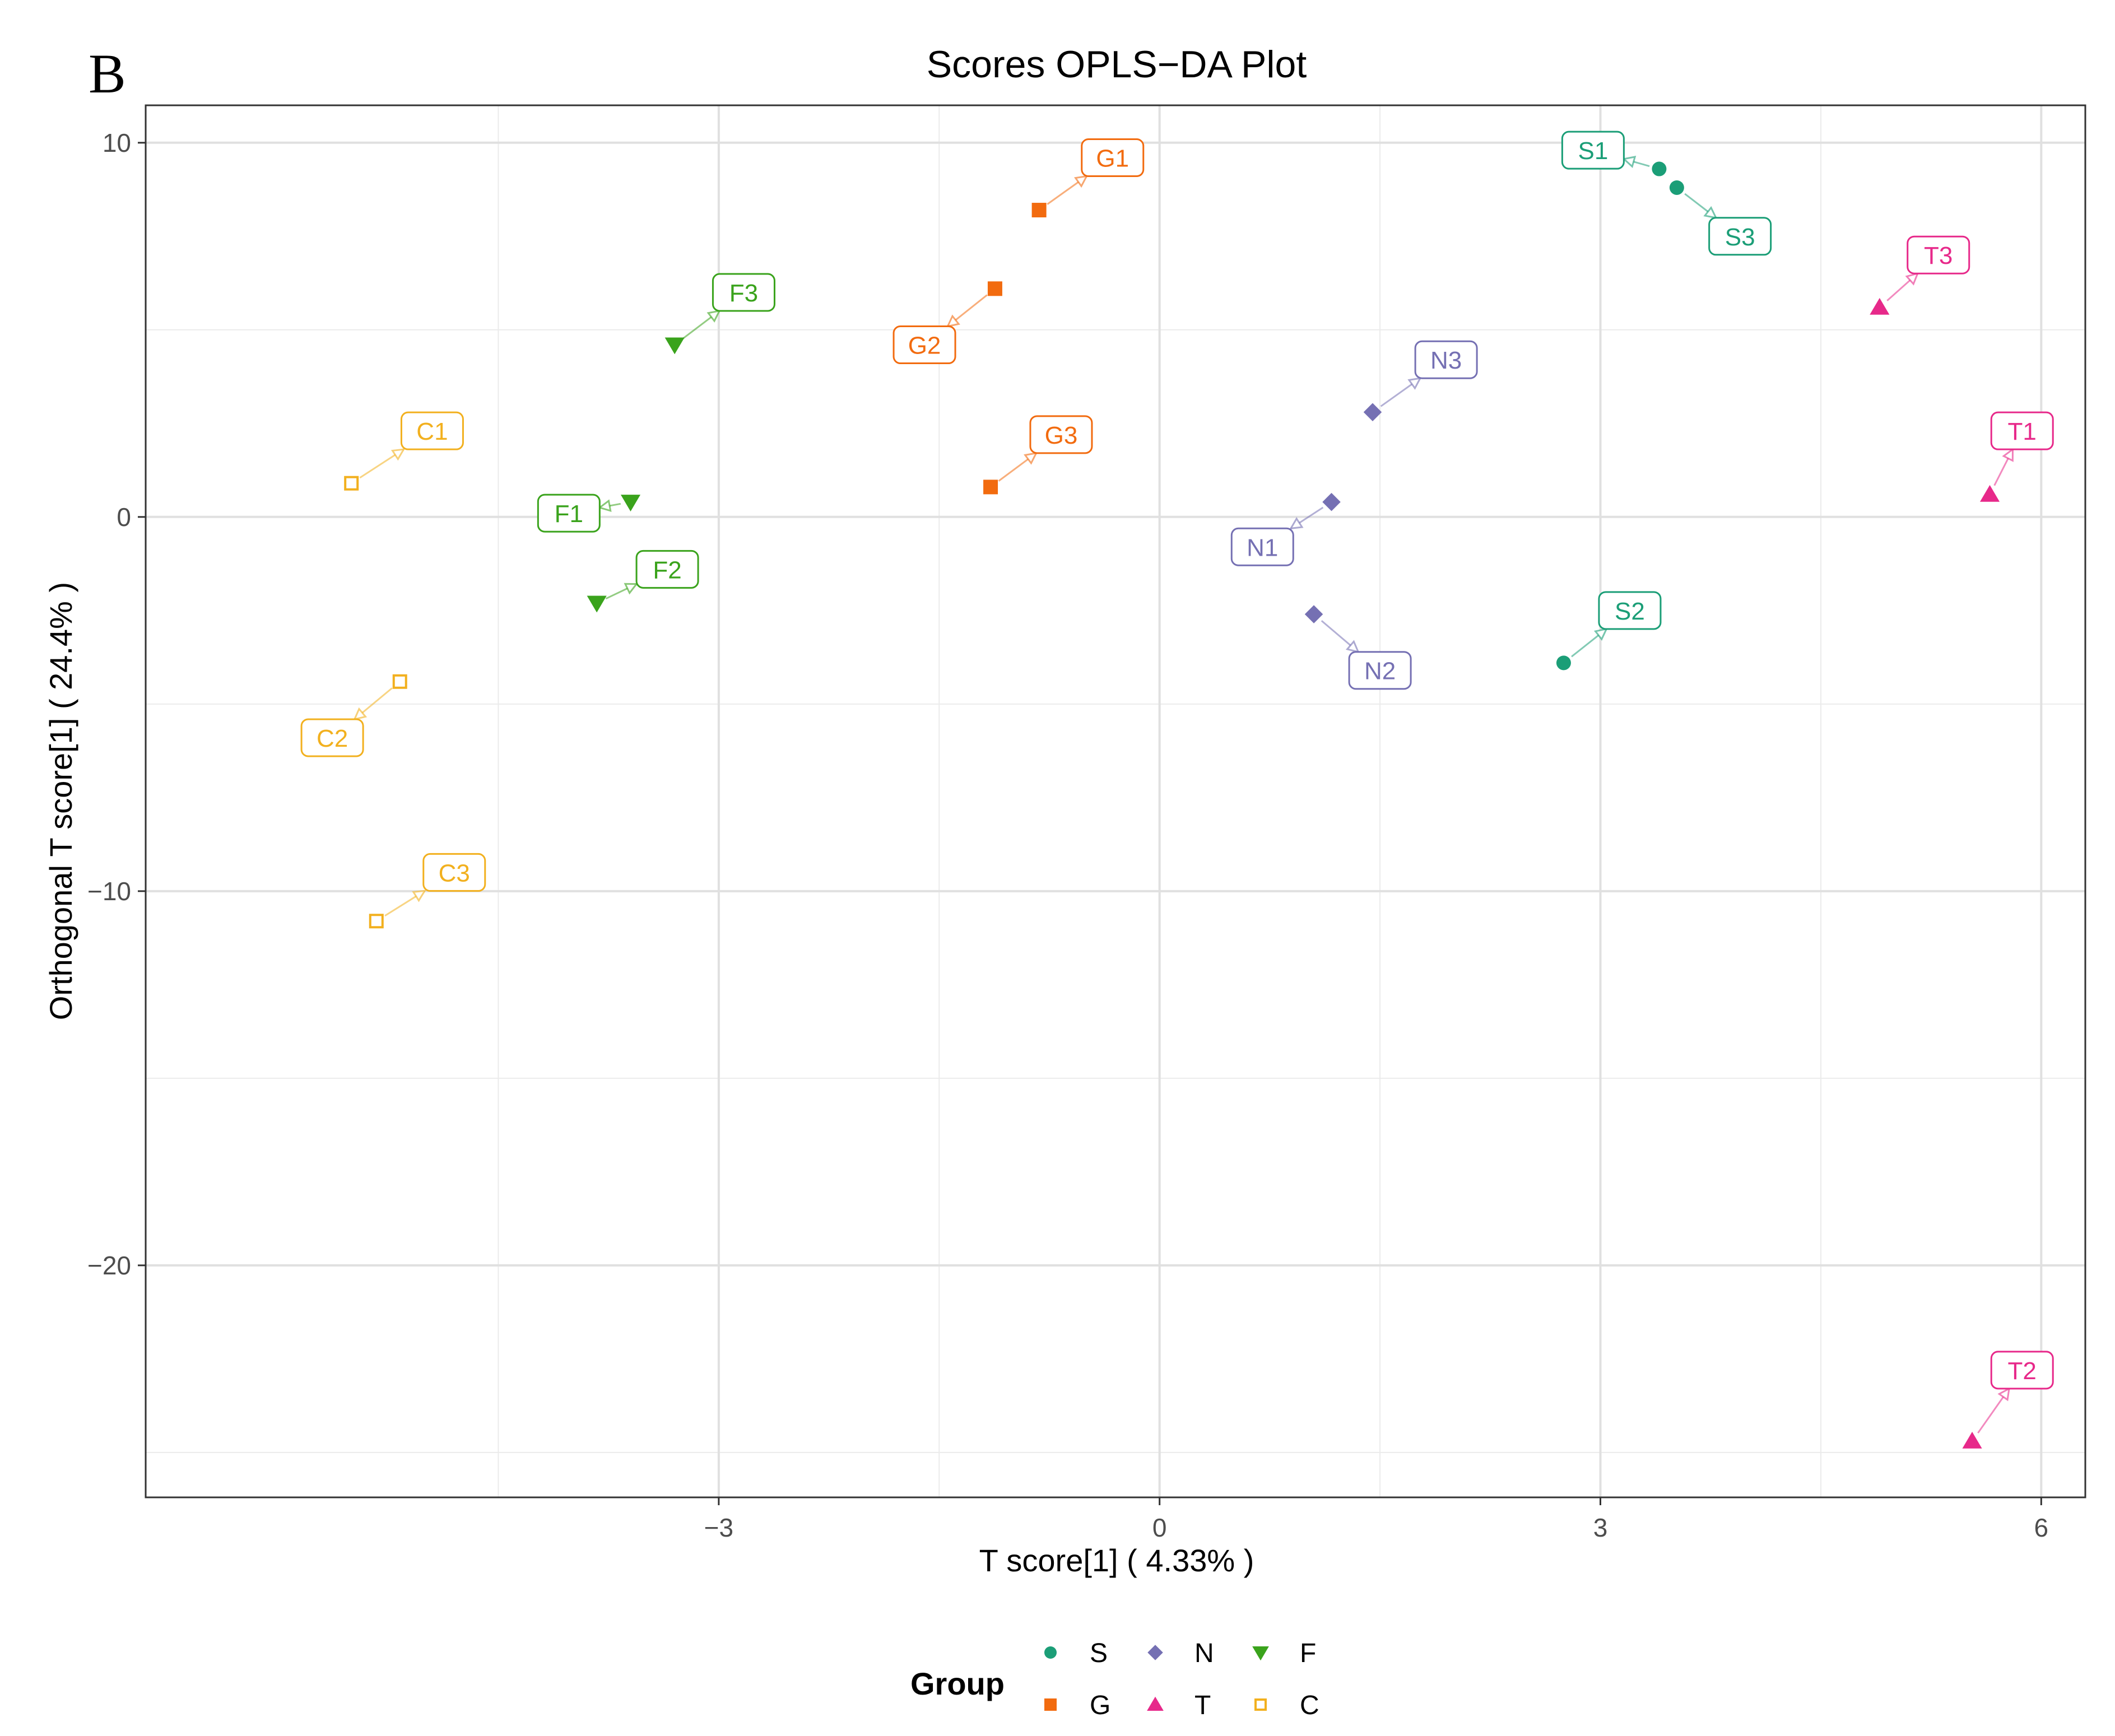 The width and height of the screenshot is (2115, 1736). I want to click on y-tick-label: −20, so click(109, 1265).